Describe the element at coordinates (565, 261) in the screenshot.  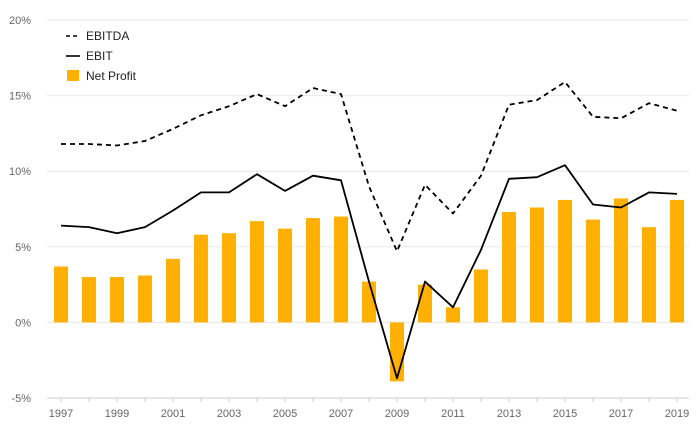
I see `bar-net-profit-2015` at that location.